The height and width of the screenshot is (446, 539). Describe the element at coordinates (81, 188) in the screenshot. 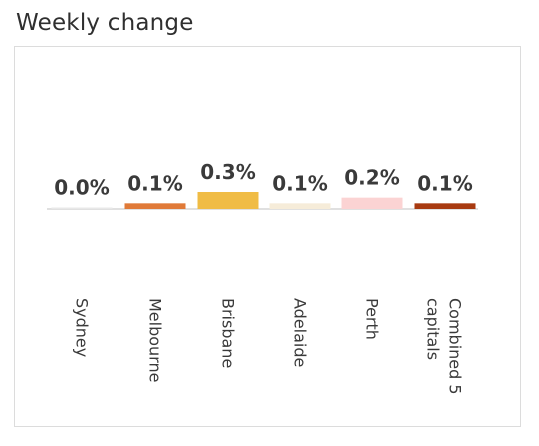

I see `data-label: 0.0%` at that location.